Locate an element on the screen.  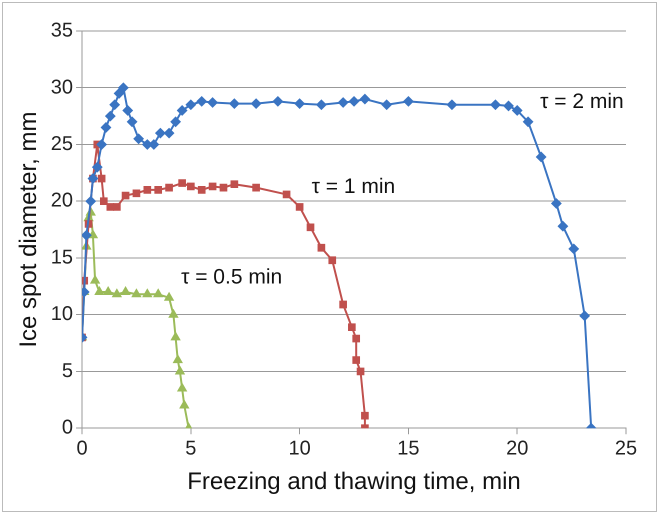
x-tick-label: 10 is located at coordinates (299, 449).